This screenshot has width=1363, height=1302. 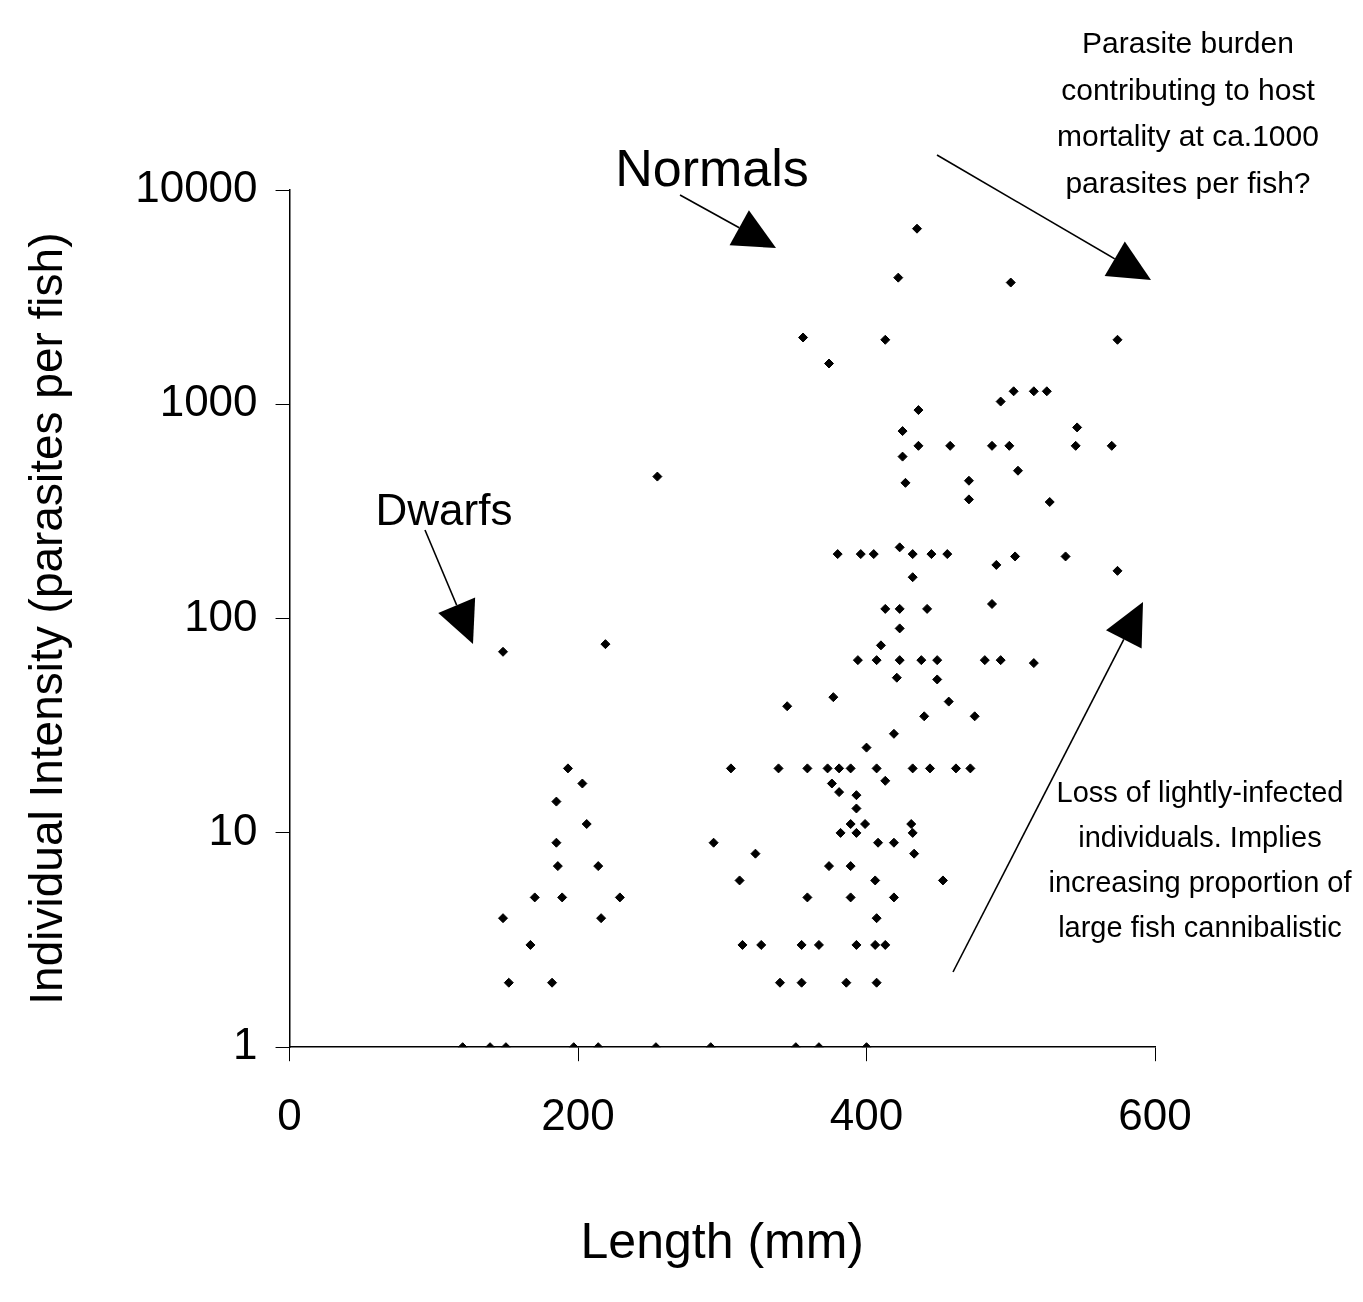 I want to click on x-axis-title: Length (mm), so click(x=722, y=1240).